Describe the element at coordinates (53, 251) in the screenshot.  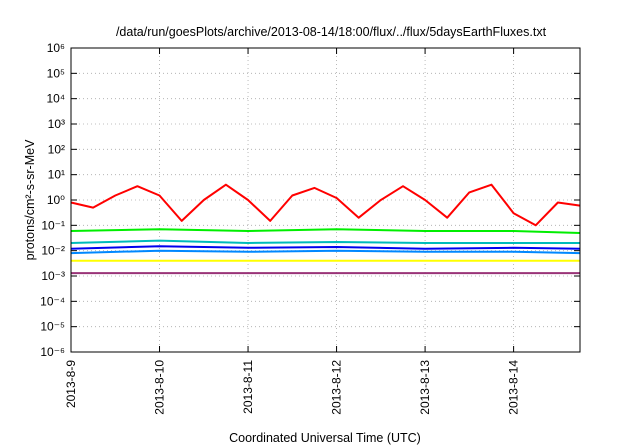
I see `y-tick-label: 10⁻²` at that location.